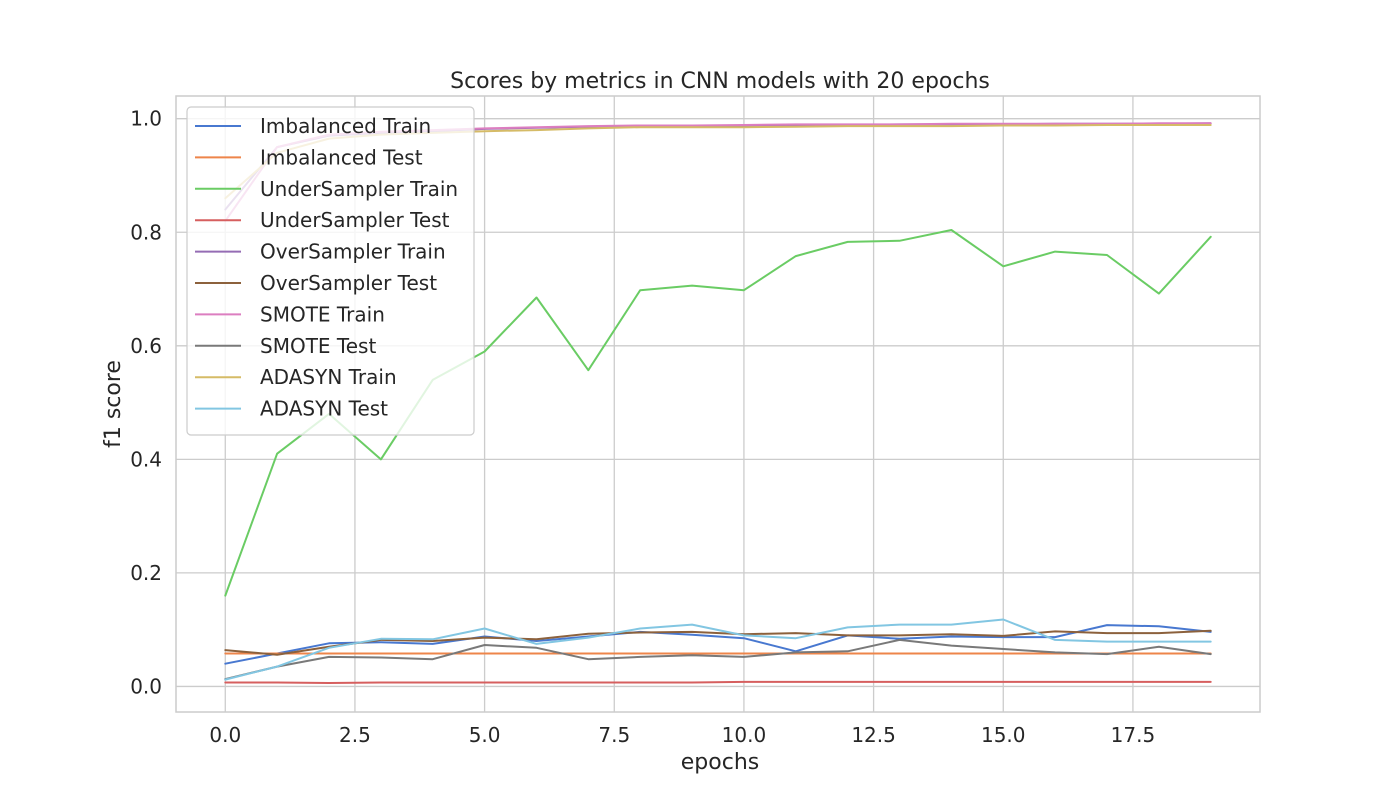 This screenshot has height=800, width=1400. Describe the element at coordinates (341, 157) in the screenshot. I see `legend-label: Imbalanced Test` at that location.